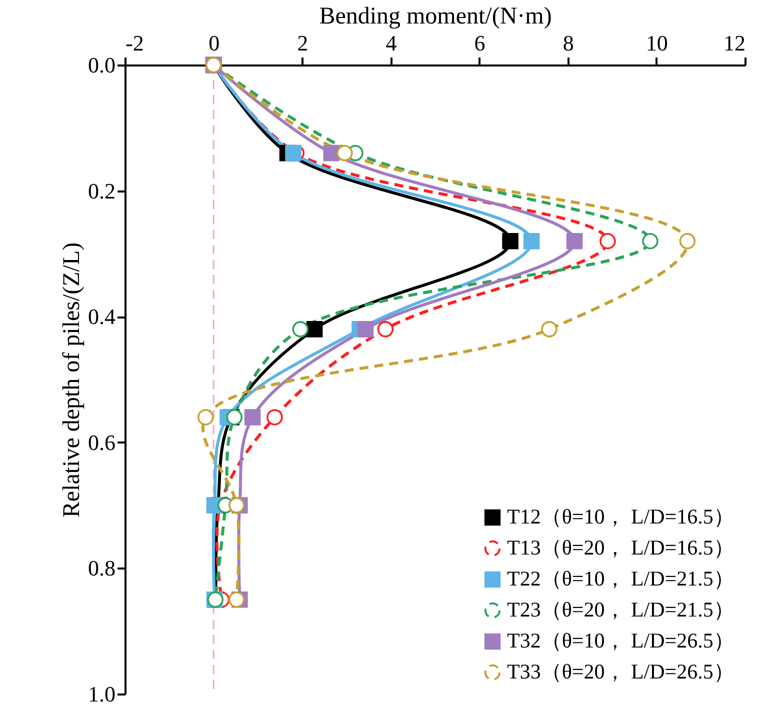 The height and width of the screenshot is (707, 760). What do you see at coordinates (135, 43) in the screenshot?
I see `x-tick-label: -2` at bounding box center [135, 43].